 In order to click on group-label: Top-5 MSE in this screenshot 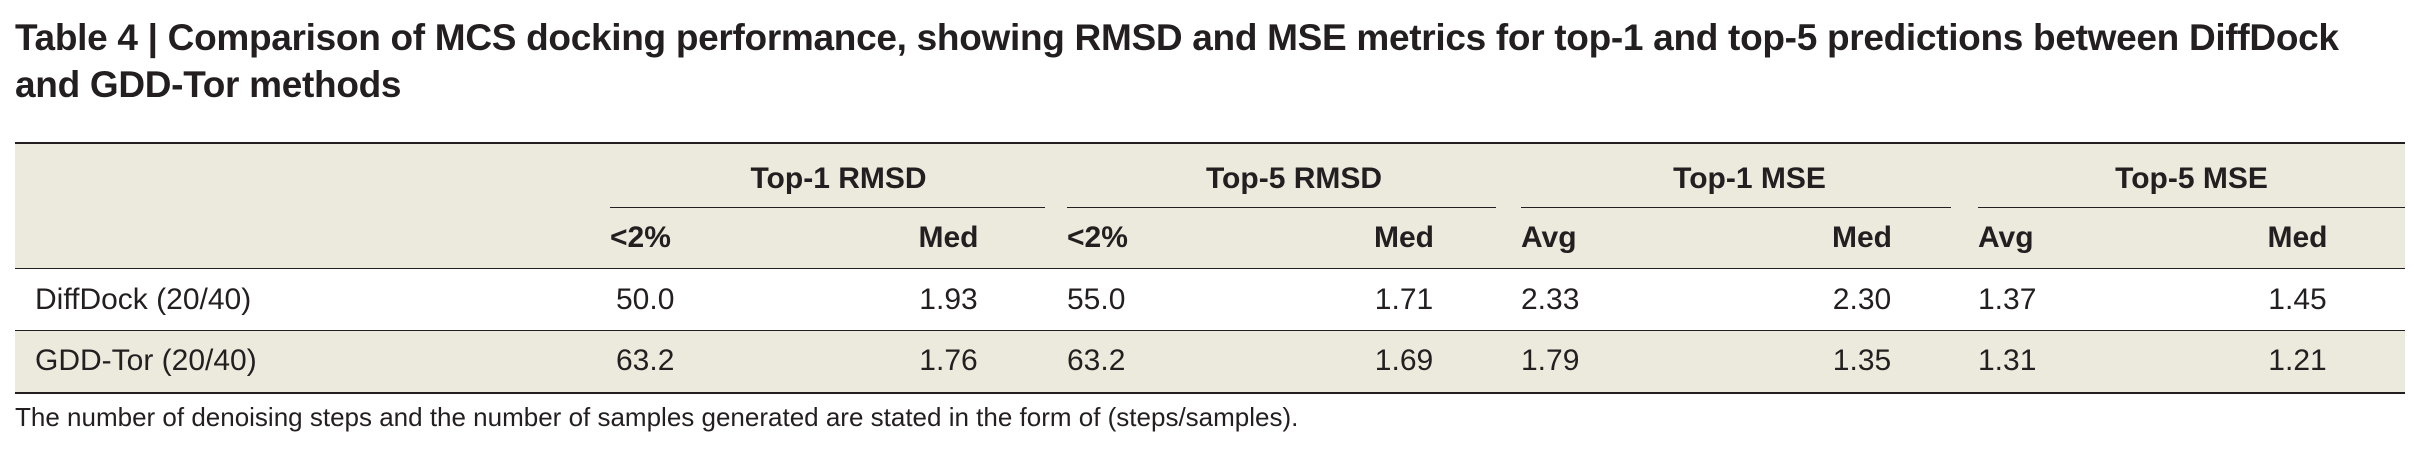, I will do `click(2191, 178)`.